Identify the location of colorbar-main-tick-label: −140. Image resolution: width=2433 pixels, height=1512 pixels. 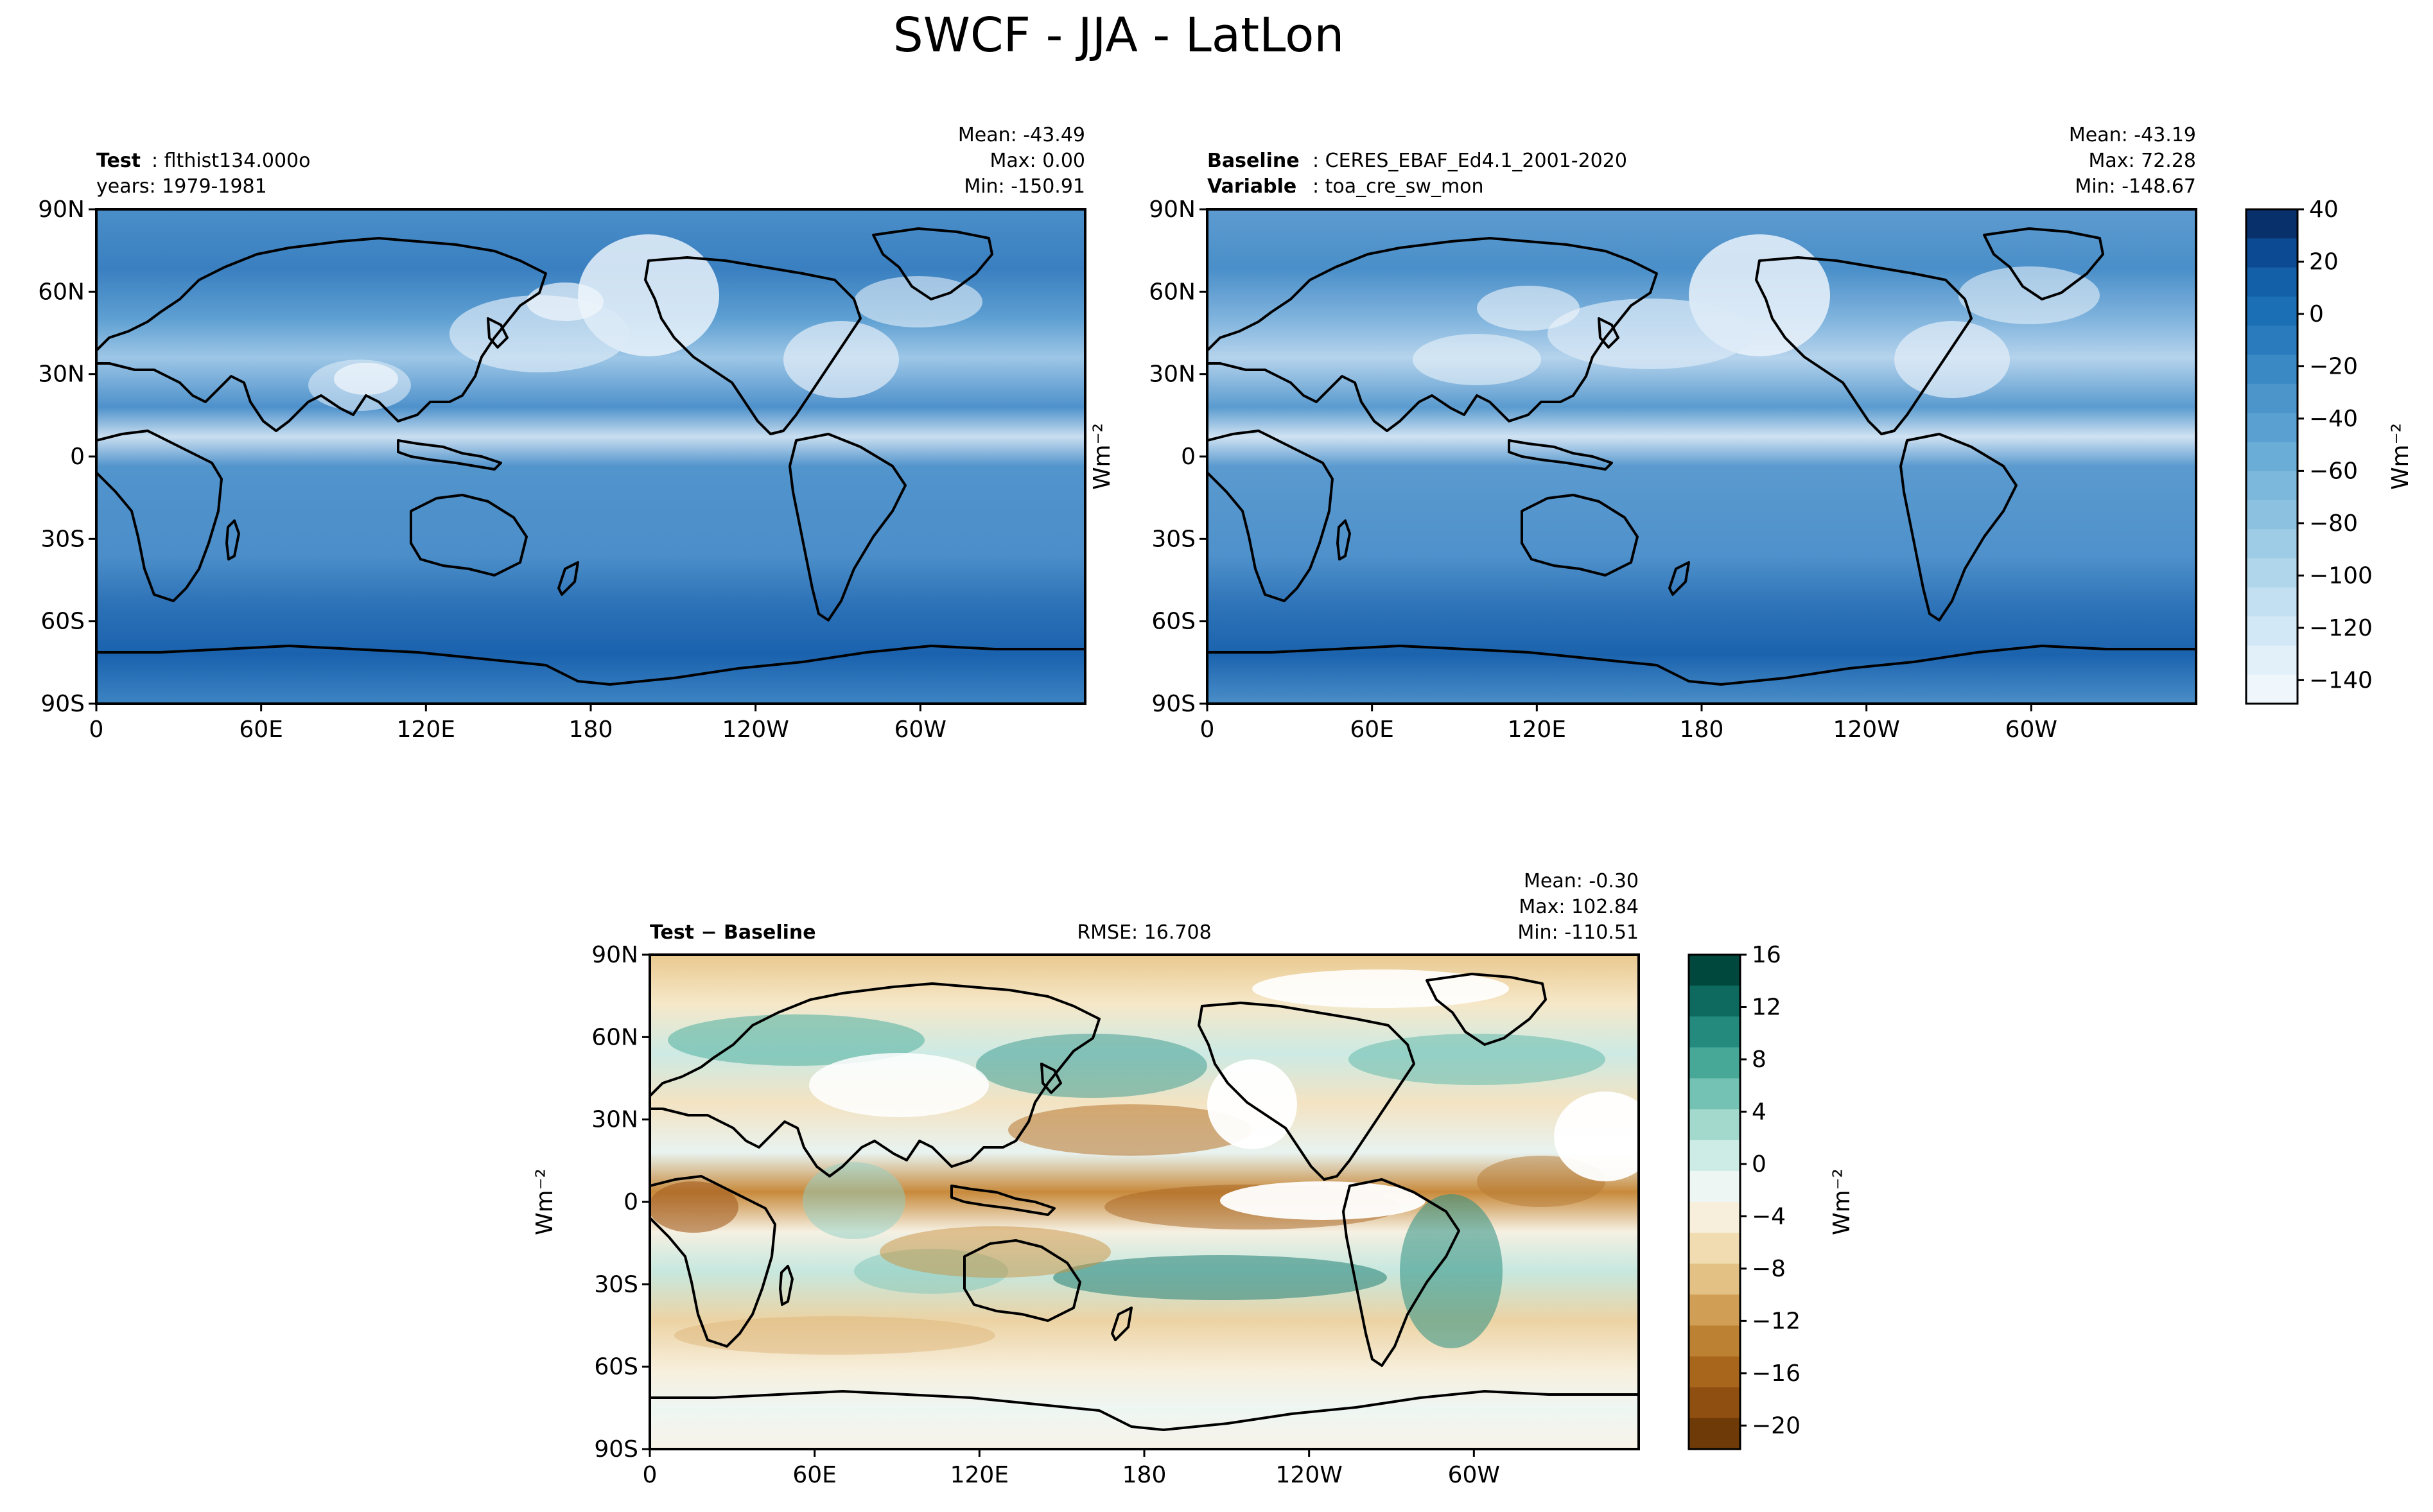
(2341, 680).